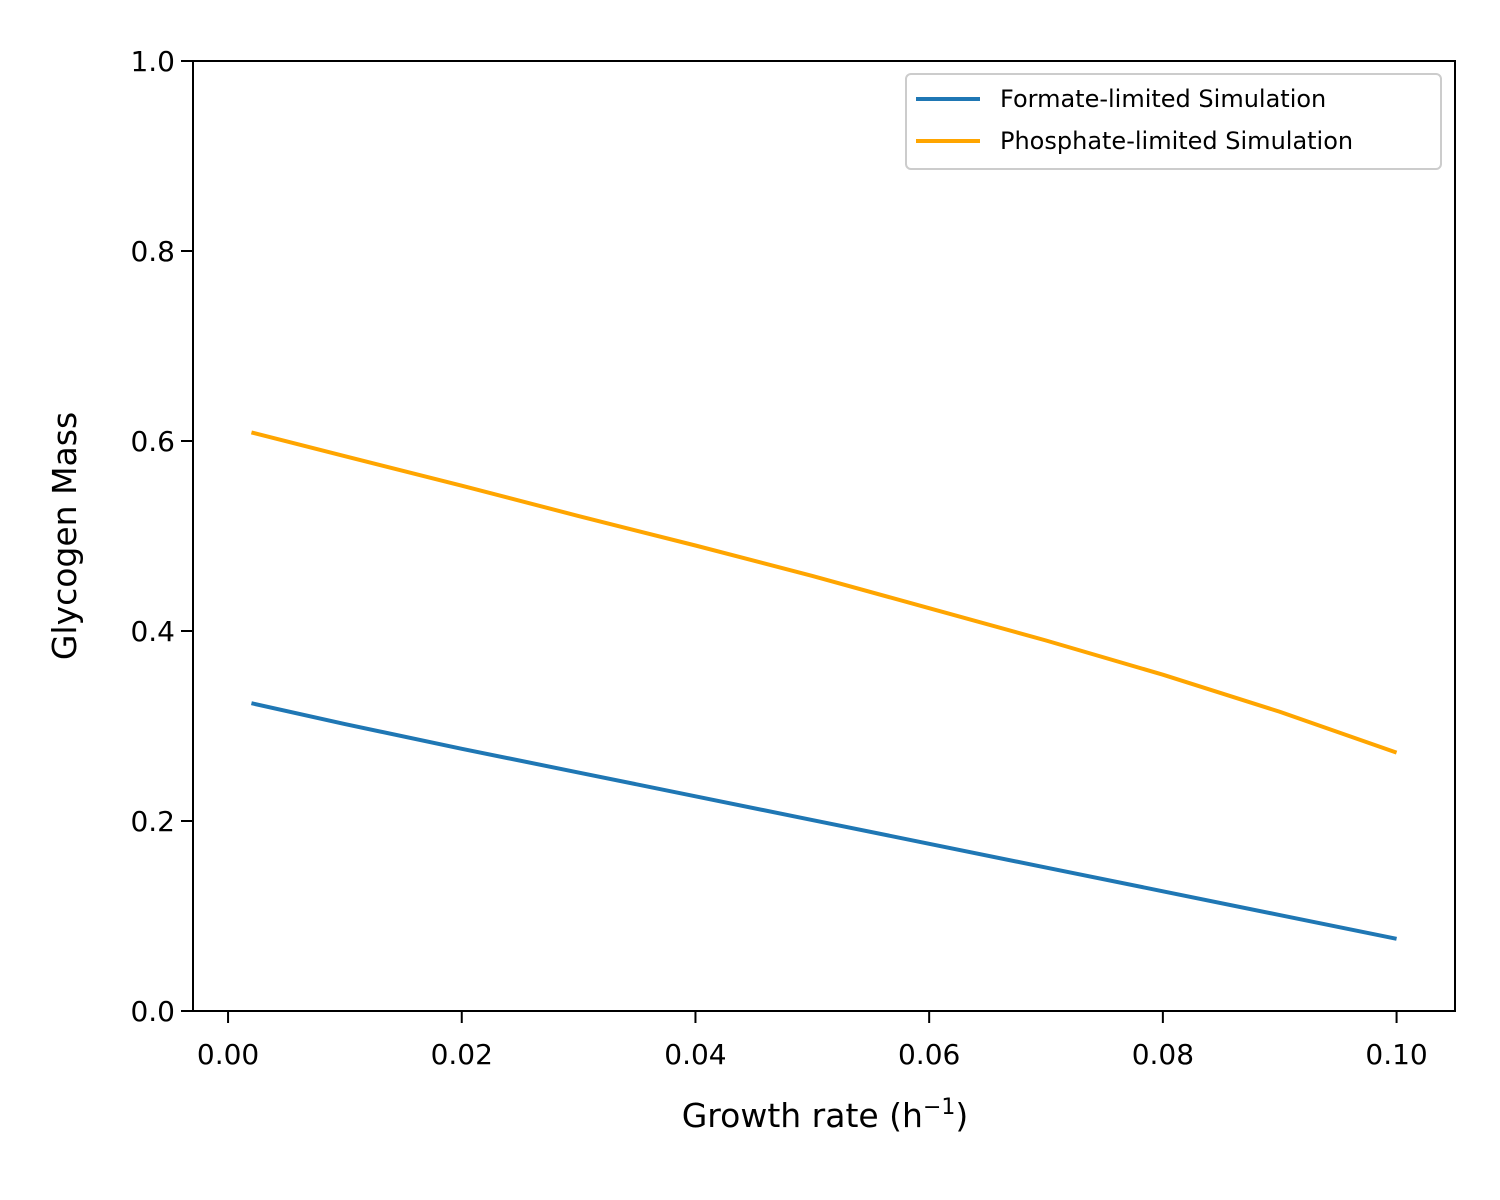  I want to click on x-axis-label: Growth rate (h−1), so click(825, 1115).